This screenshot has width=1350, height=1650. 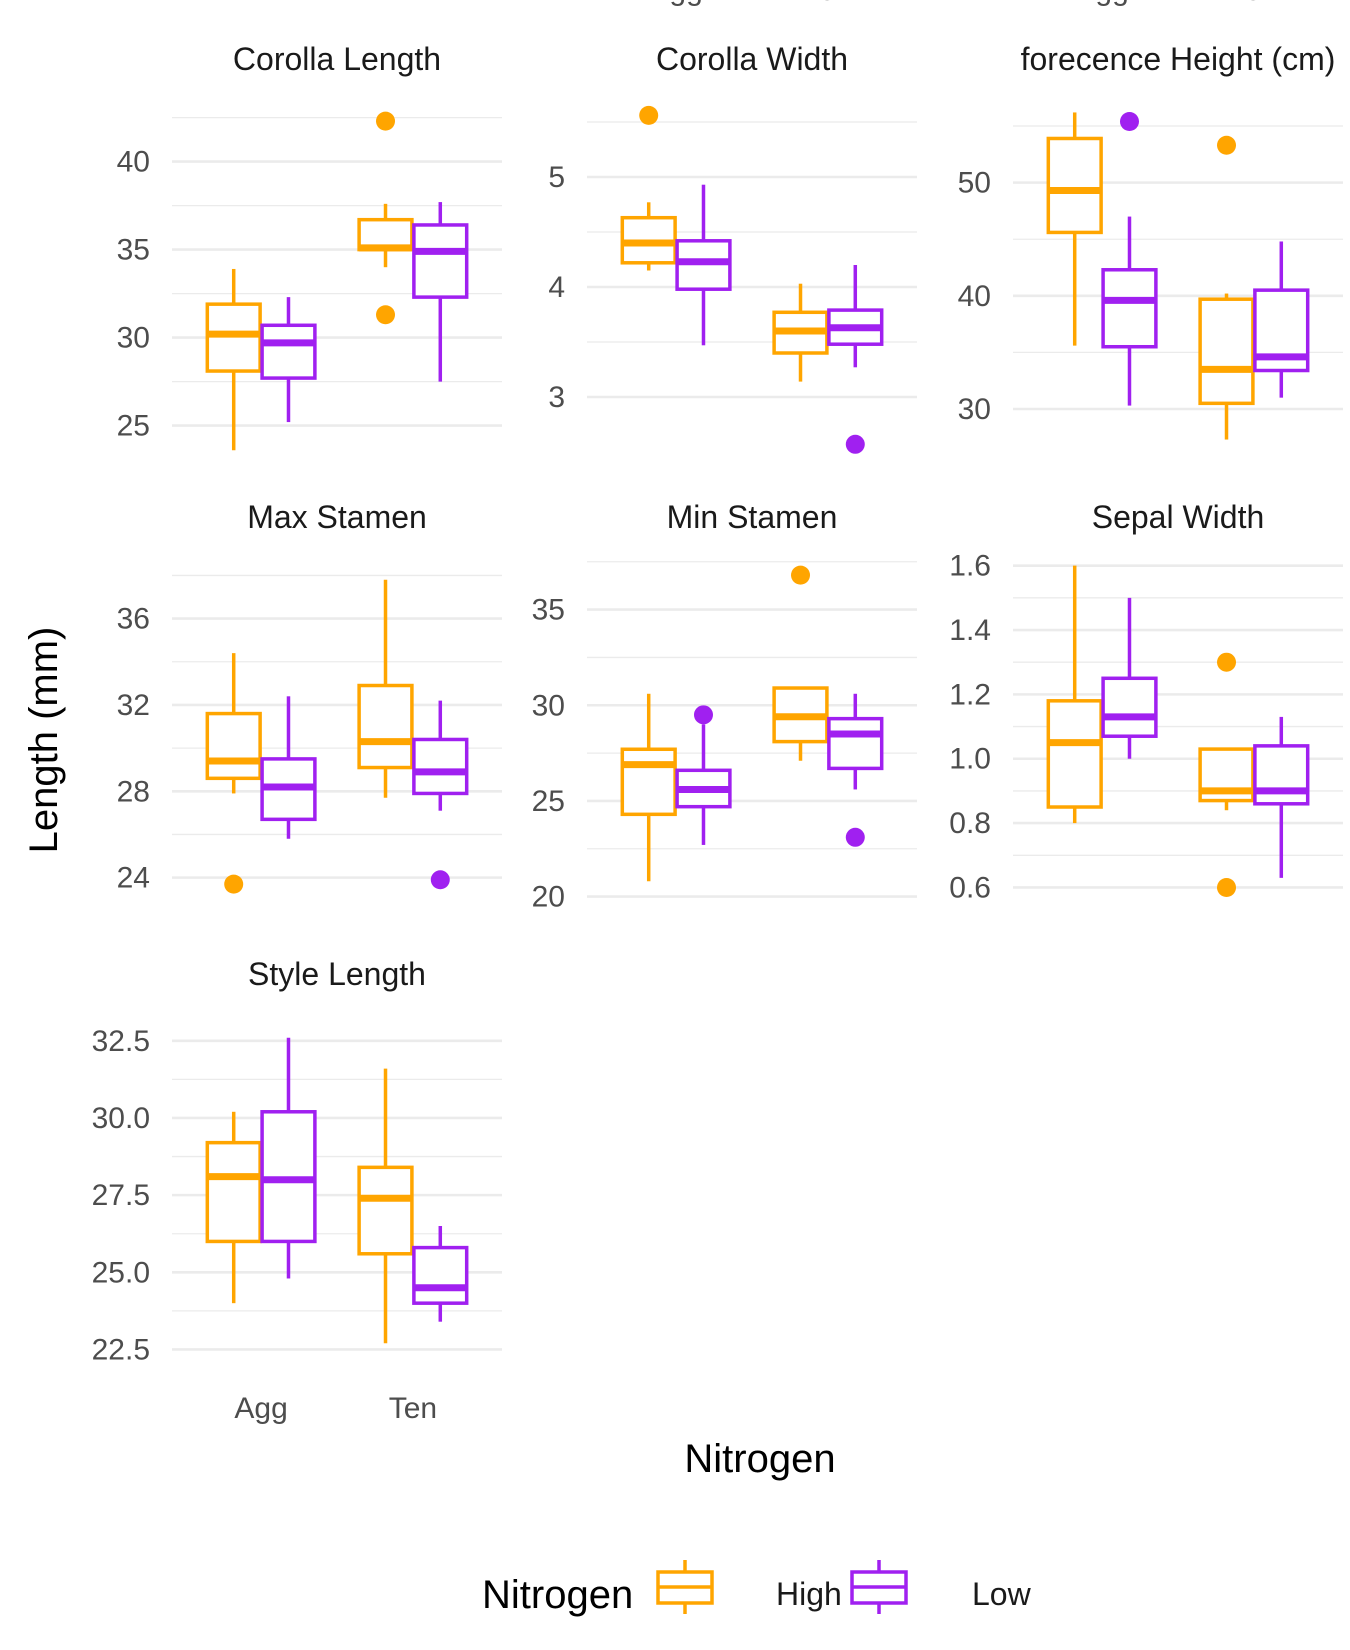 I want to click on x-axis-title: Nitrogen, so click(x=759, y=1459).